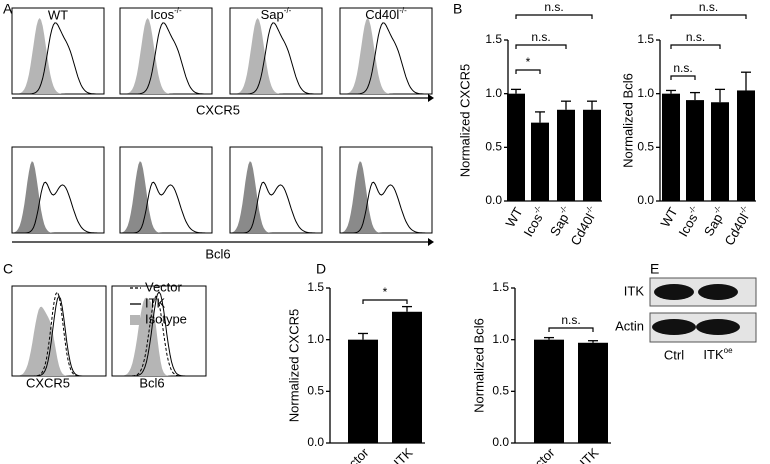  Describe the element at coordinates (654, 269) in the screenshot. I see `panel-letter: E` at that location.